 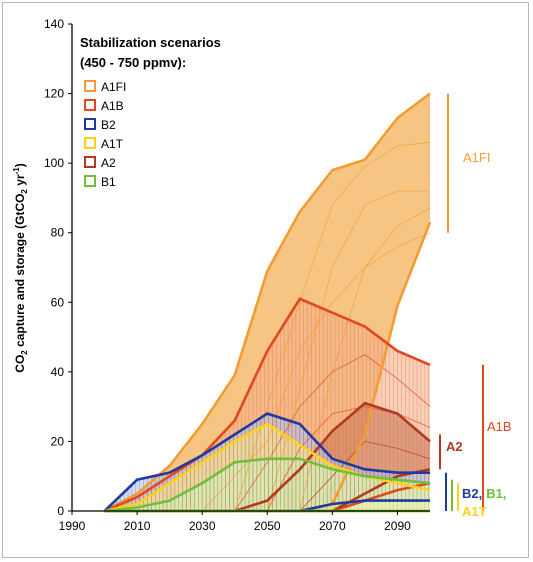 I want to click on legend-label-b1: B1, so click(x=108, y=182).